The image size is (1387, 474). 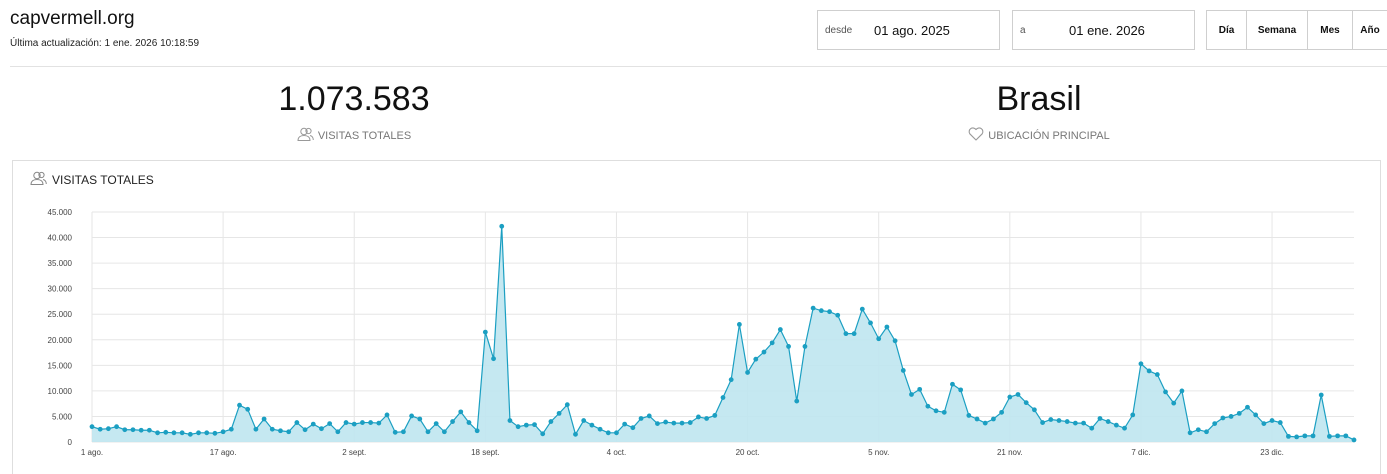 I want to click on date-from-field: desde 01 ago. 2025, so click(x=908, y=30).